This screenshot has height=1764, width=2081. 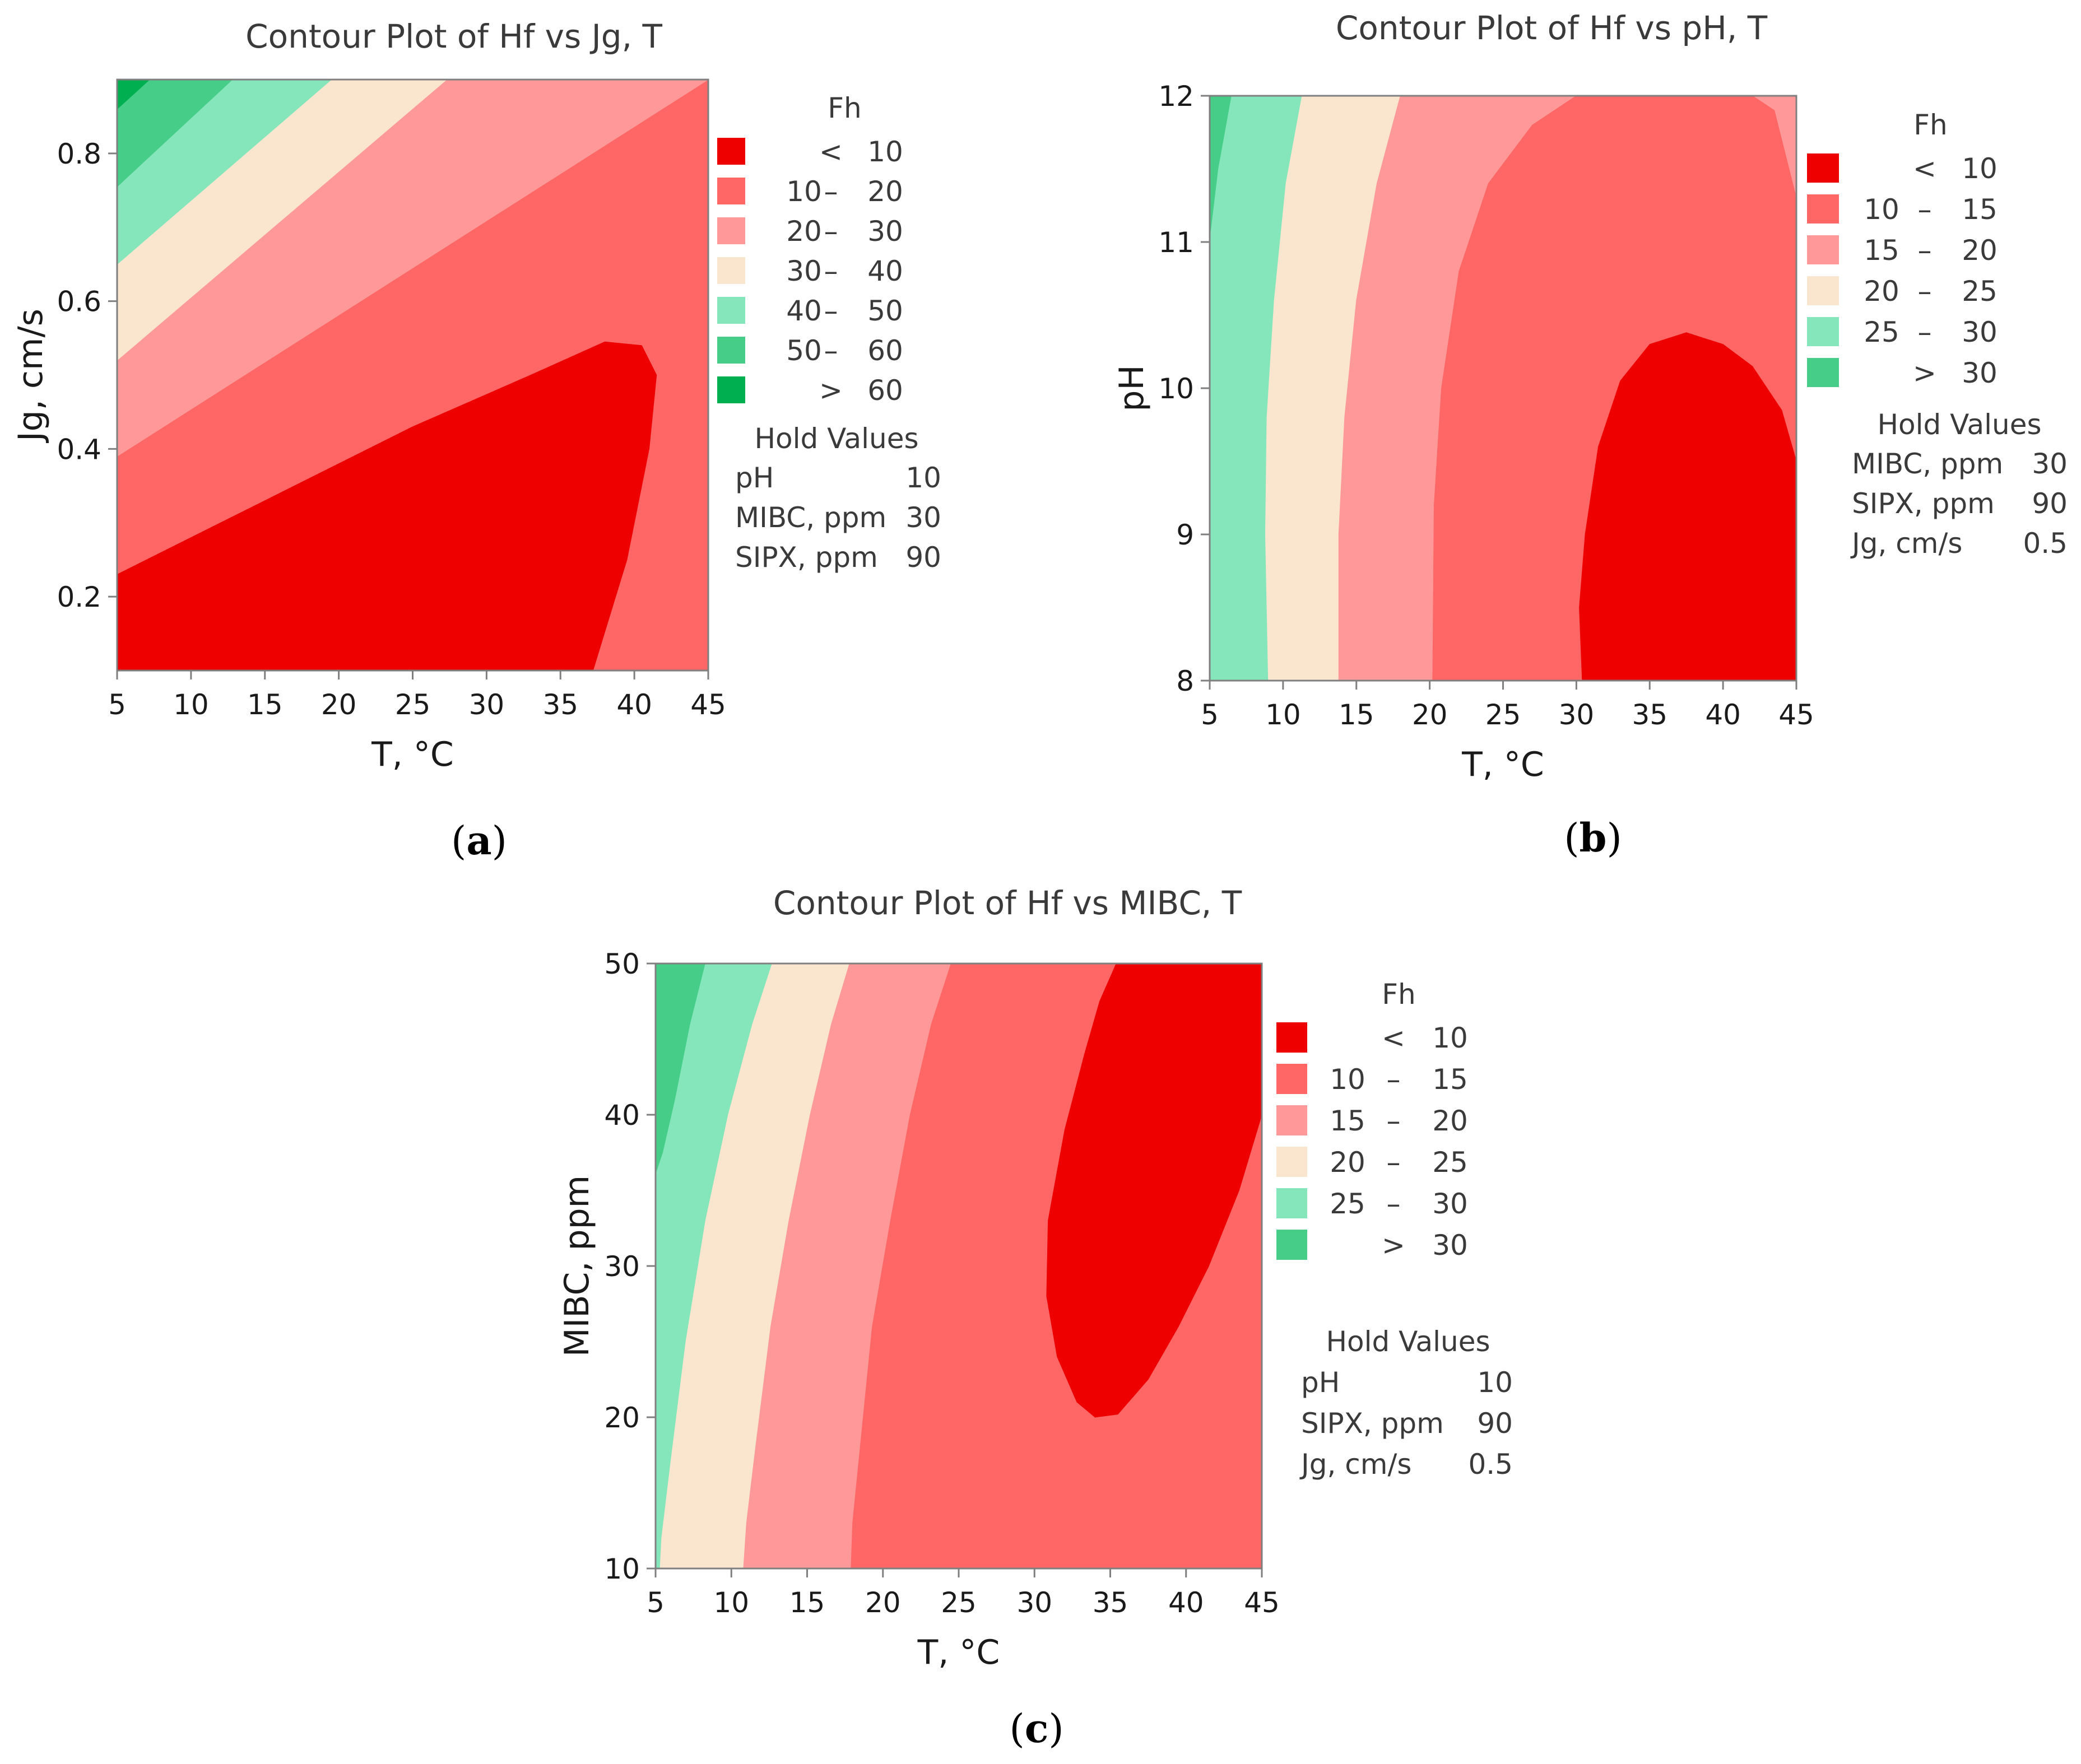 I want to click on hold-values: Hold Values pH 10 MIBC, ppm 30 SIPX, ppm 90, so click(x=838, y=498).